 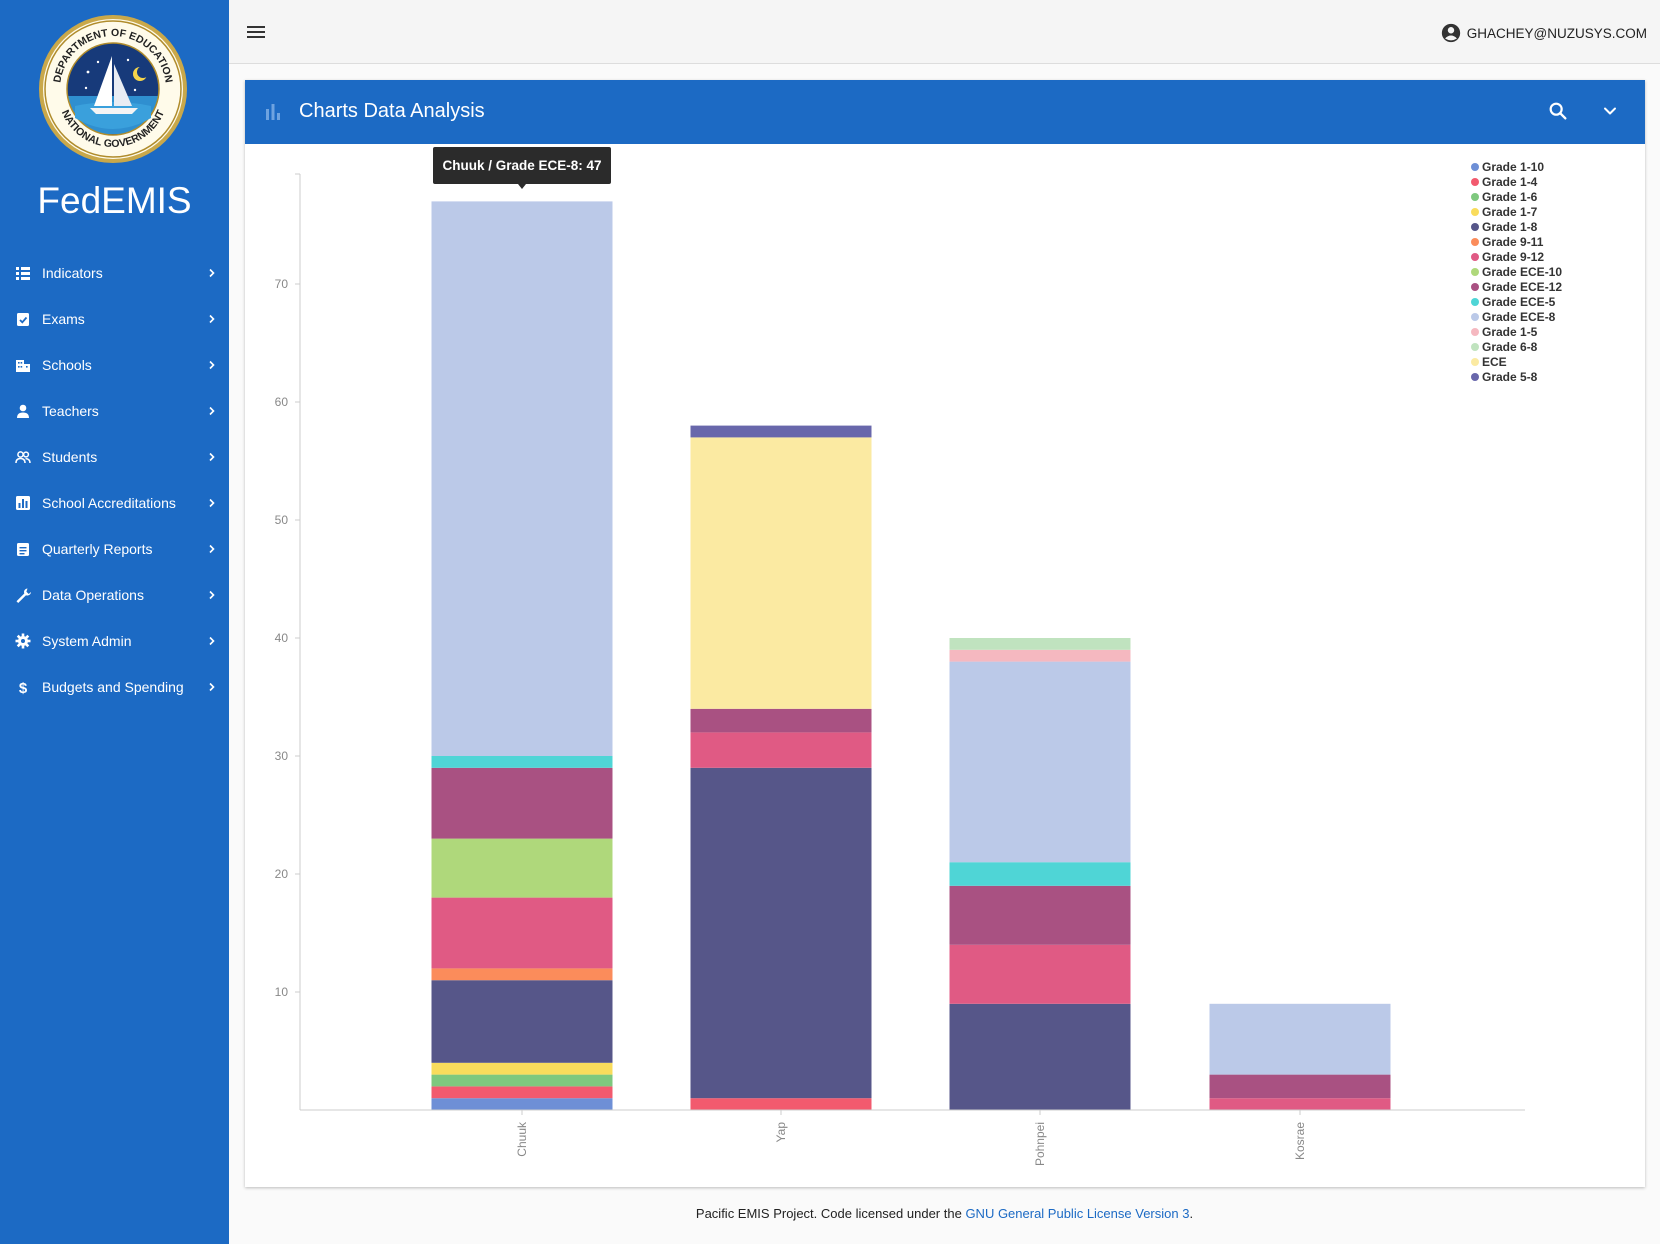 I want to click on legend-item: Grade ECE-8, so click(x=1519, y=317).